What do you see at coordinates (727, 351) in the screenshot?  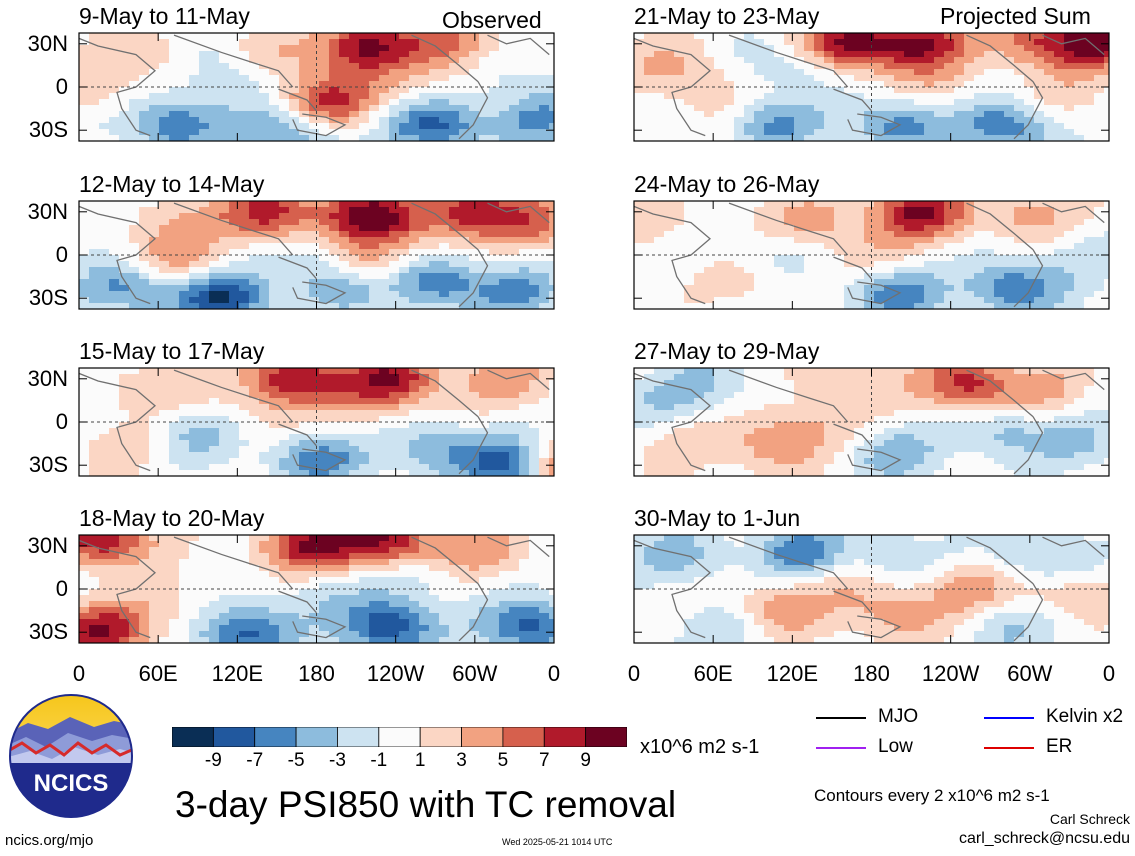 I see `panel-title: 27-May to 29-May` at bounding box center [727, 351].